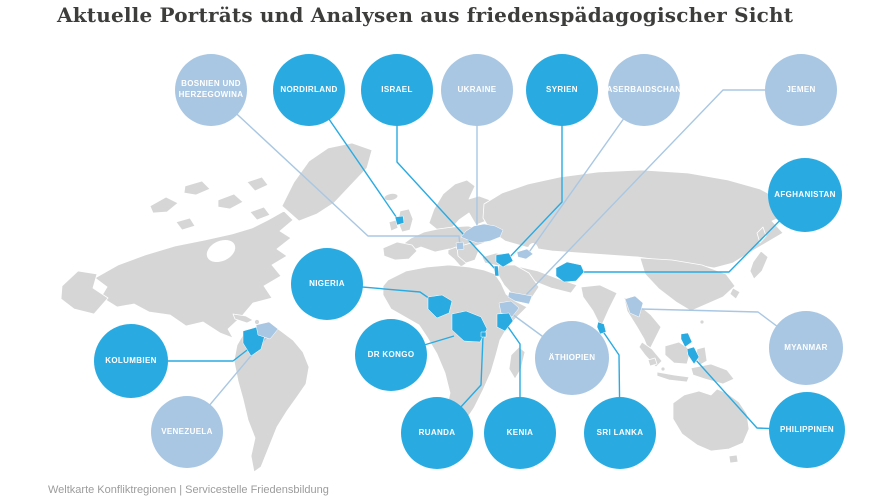 This screenshot has height=502, width=880. Describe the element at coordinates (271, 398) in the screenshot. I see `landmass-south-america` at that location.